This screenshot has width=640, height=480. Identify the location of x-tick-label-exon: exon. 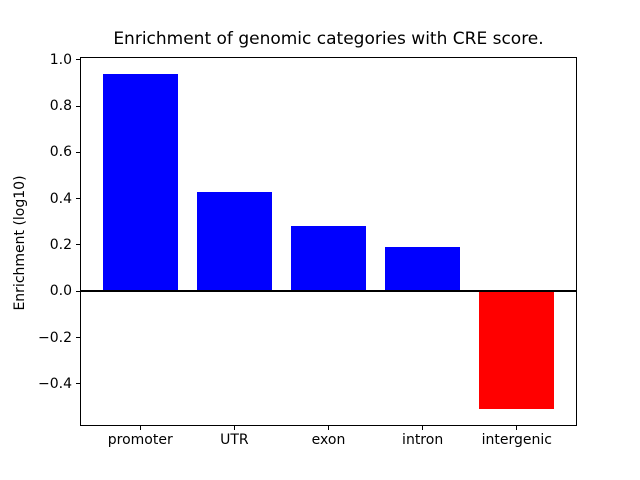
(328, 440).